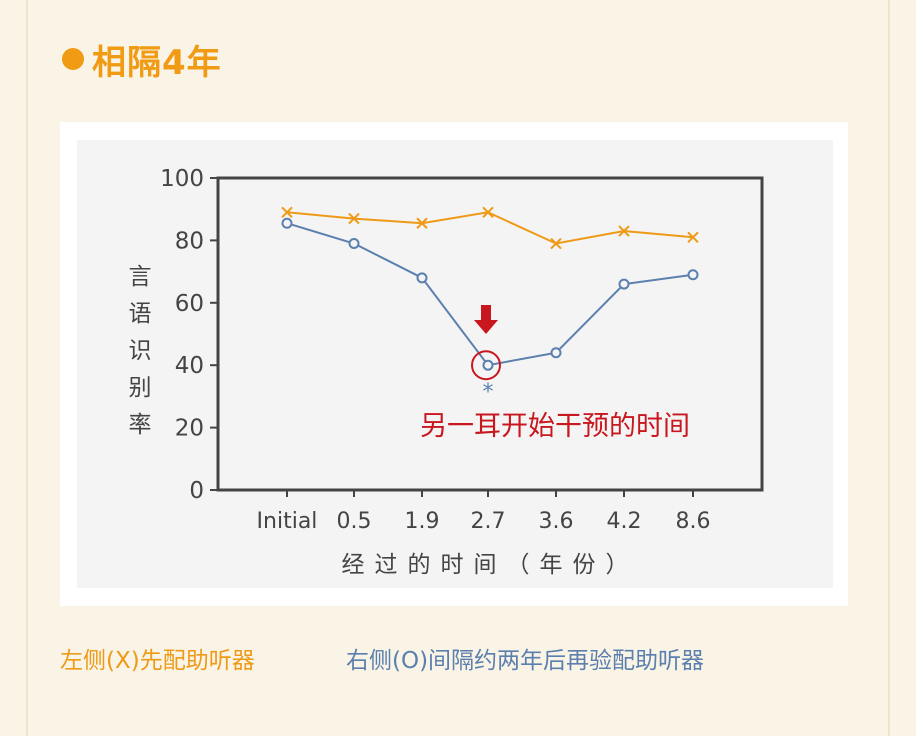 This screenshot has width=916, height=736. What do you see at coordinates (525, 661) in the screenshot?
I see `legend-right-ear: 右侧(O)间隔约两年后再验配助听器` at bounding box center [525, 661].